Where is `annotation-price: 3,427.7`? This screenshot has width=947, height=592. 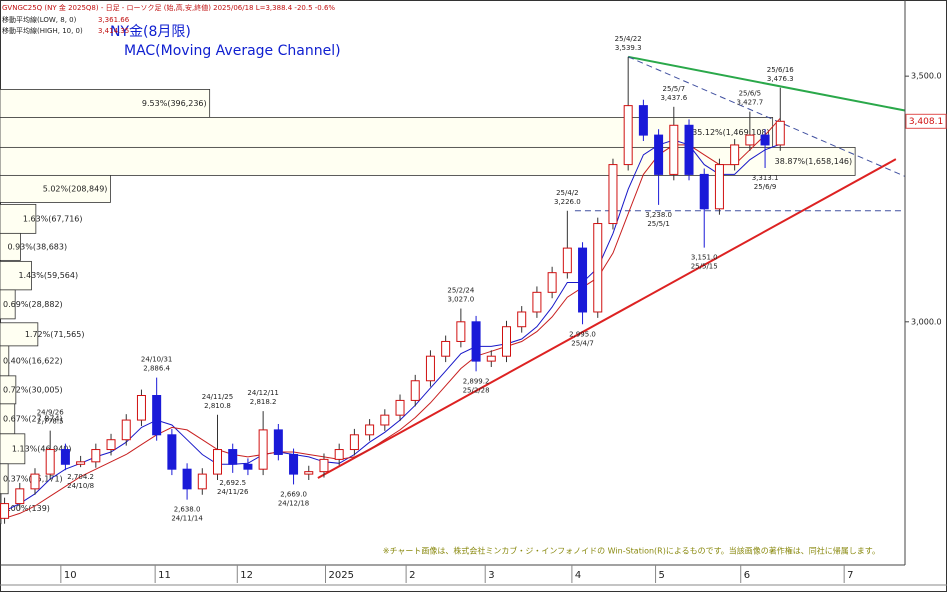
annotation-price: 3,427.7 is located at coordinates (749, 103).